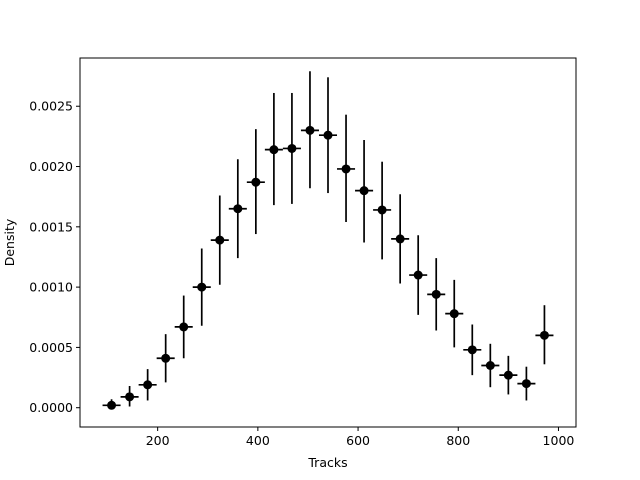  I want to click on x-axis-ticks: 200 400 600 800 1000, so click(360, 437).